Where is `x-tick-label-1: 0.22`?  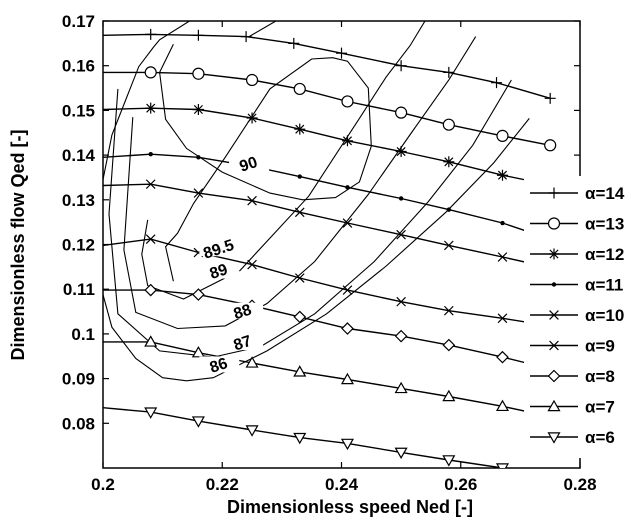 x-tick-label-1: 0.22 is located at coordinates (222, 484).